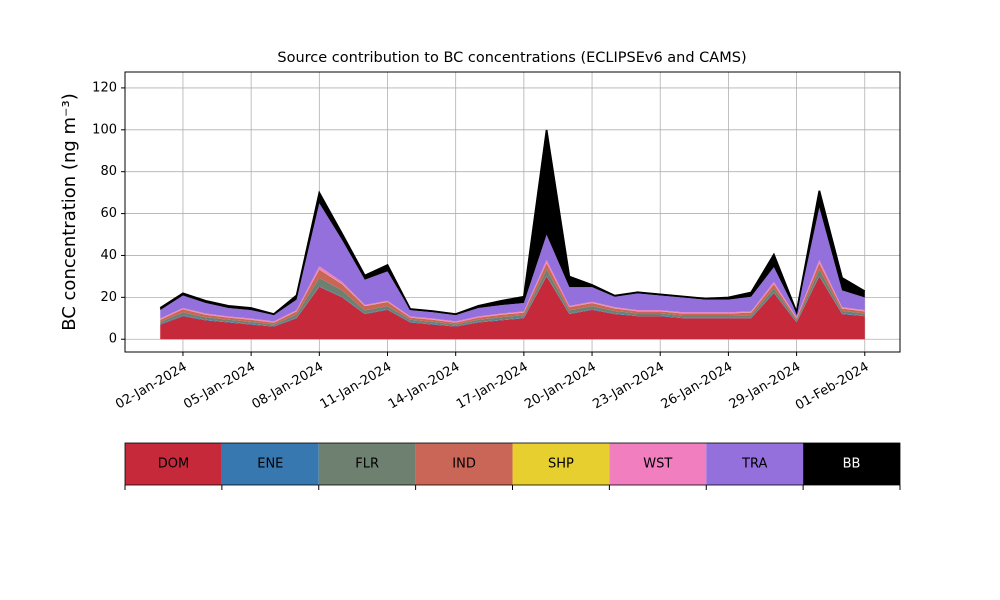 Image resolution: width=1000 pixels, height=600 pixels. What do you see at coordinates (151, 386) in the screenshot?
I see `x-tick-label: 02-Jan-2024` at bounding box center [151, 386].